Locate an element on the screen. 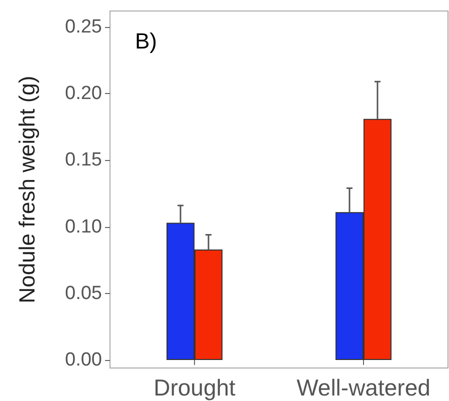  y-tick-label: 0.20 is located at coordinates (83, 93).